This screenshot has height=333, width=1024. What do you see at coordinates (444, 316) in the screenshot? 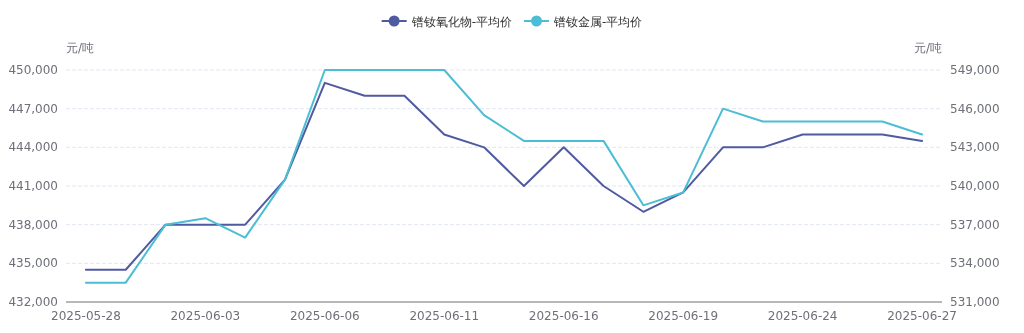
I see `x-tick-label: 2025-06-11` at bounding box center [444, 316].